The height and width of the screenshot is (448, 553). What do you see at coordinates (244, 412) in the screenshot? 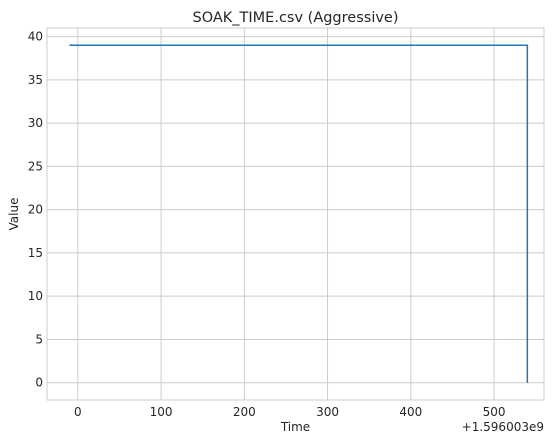
I see `x-tick-label: 200` at bounding box center [244, 412].